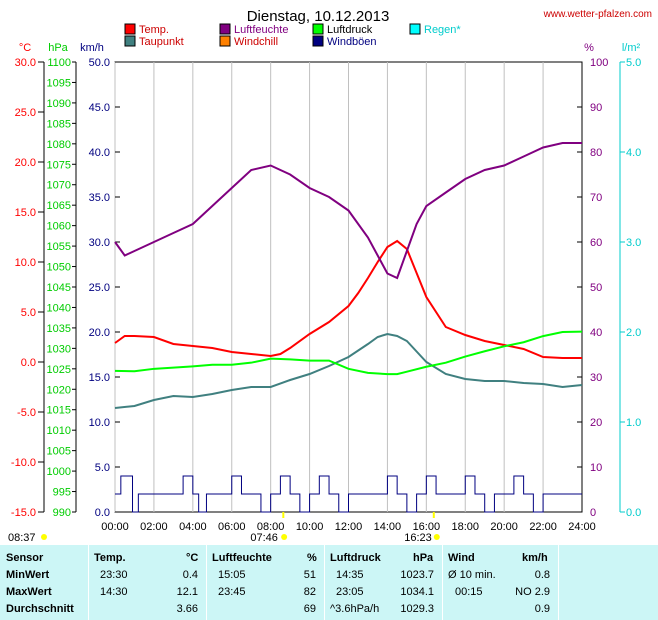 The width and height of the screenshot is (658, 620). Describe the element at coordinates (596, 333) in the screenshot. I see `humidity-tick-label: 40` at that location.